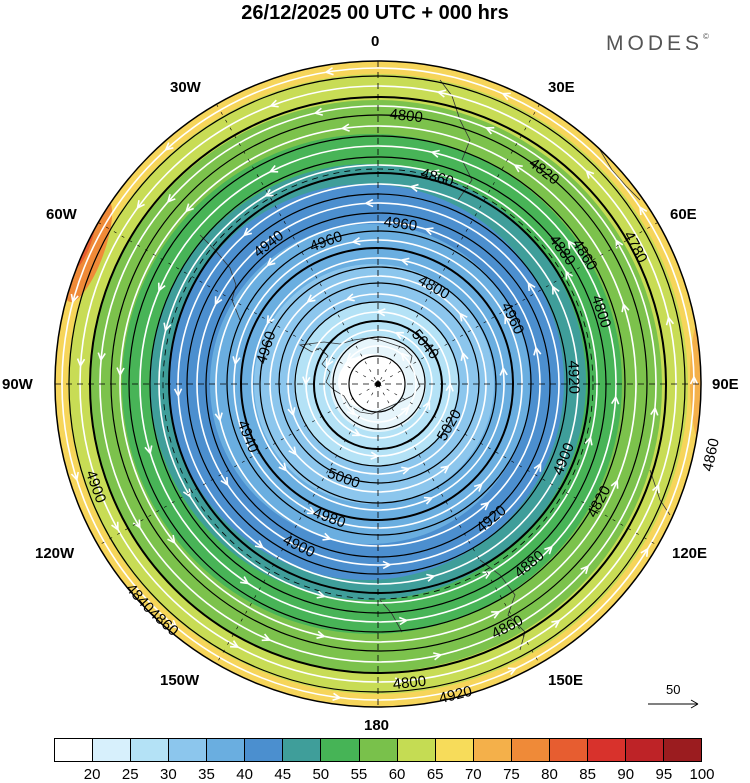 This screenshot has width=750, height=783. What do you see at coordinates (17, 384) in the screenshot?
I see `label-90w: 90W` at bounding box center [17, 384].